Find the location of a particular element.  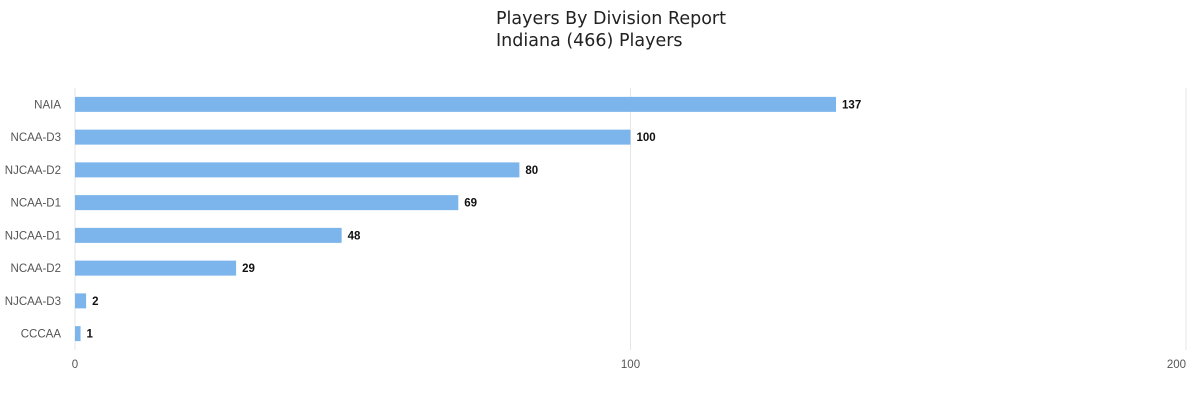

data-label: 29 is located at coordinates (248, 269).